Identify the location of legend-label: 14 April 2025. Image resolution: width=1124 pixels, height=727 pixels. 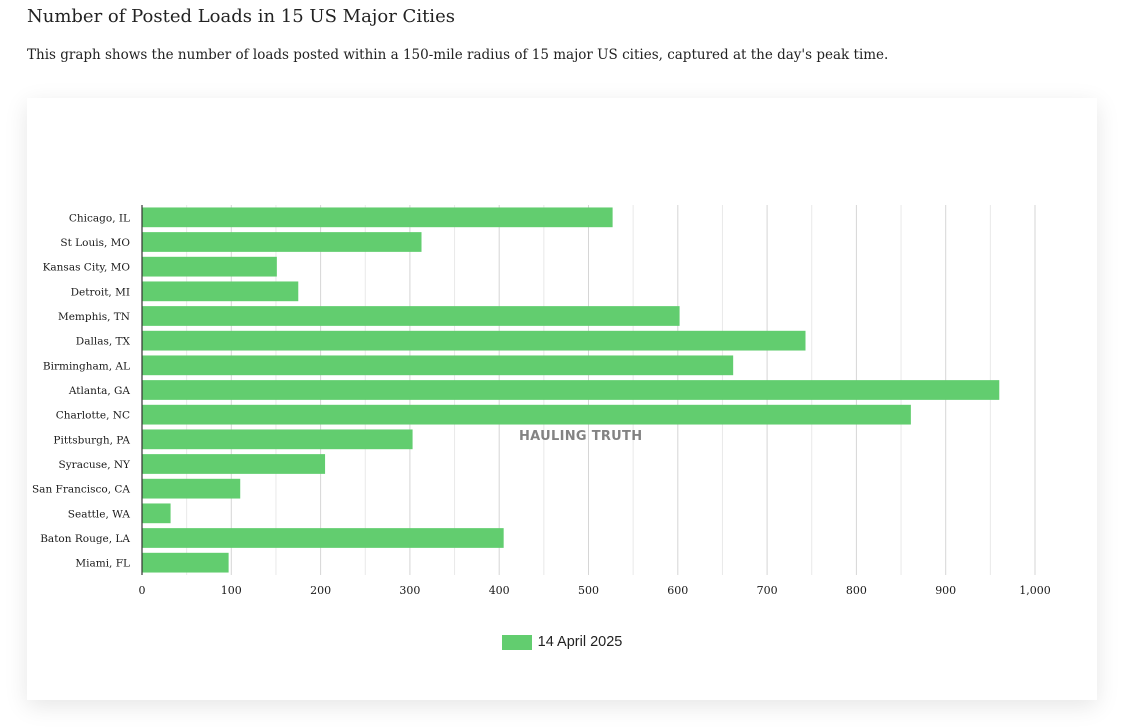
(580, 642).